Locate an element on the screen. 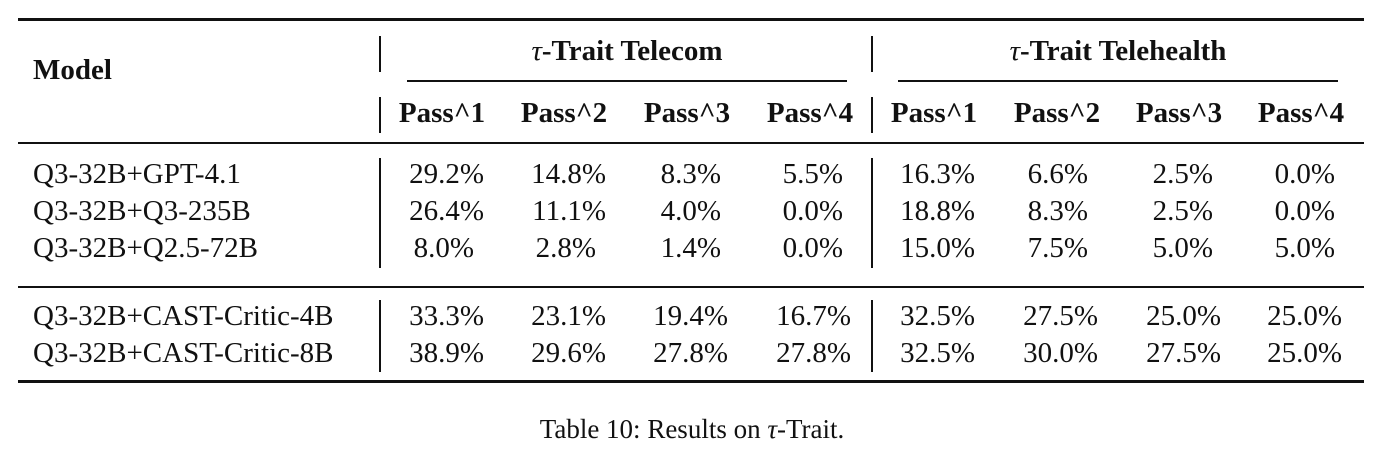 The height and width of the screenshot is (462, 1384). table-cell: 2.8% is located at coordinates (565, 248).